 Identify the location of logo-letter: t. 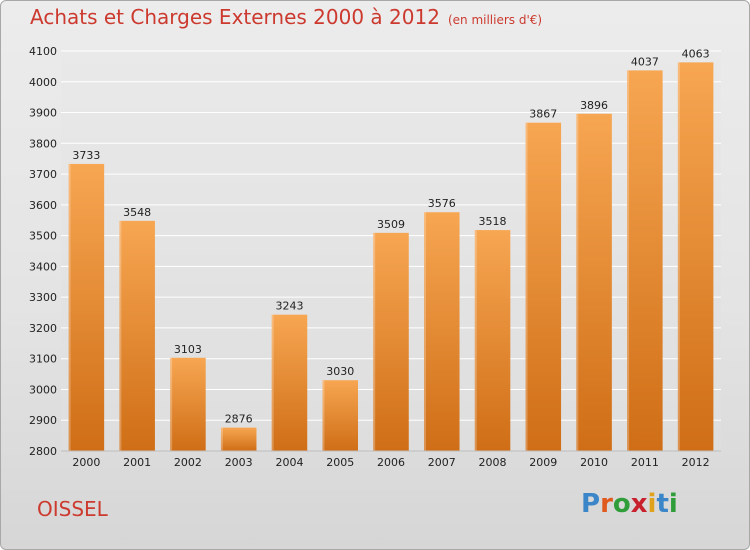
(662, 504).